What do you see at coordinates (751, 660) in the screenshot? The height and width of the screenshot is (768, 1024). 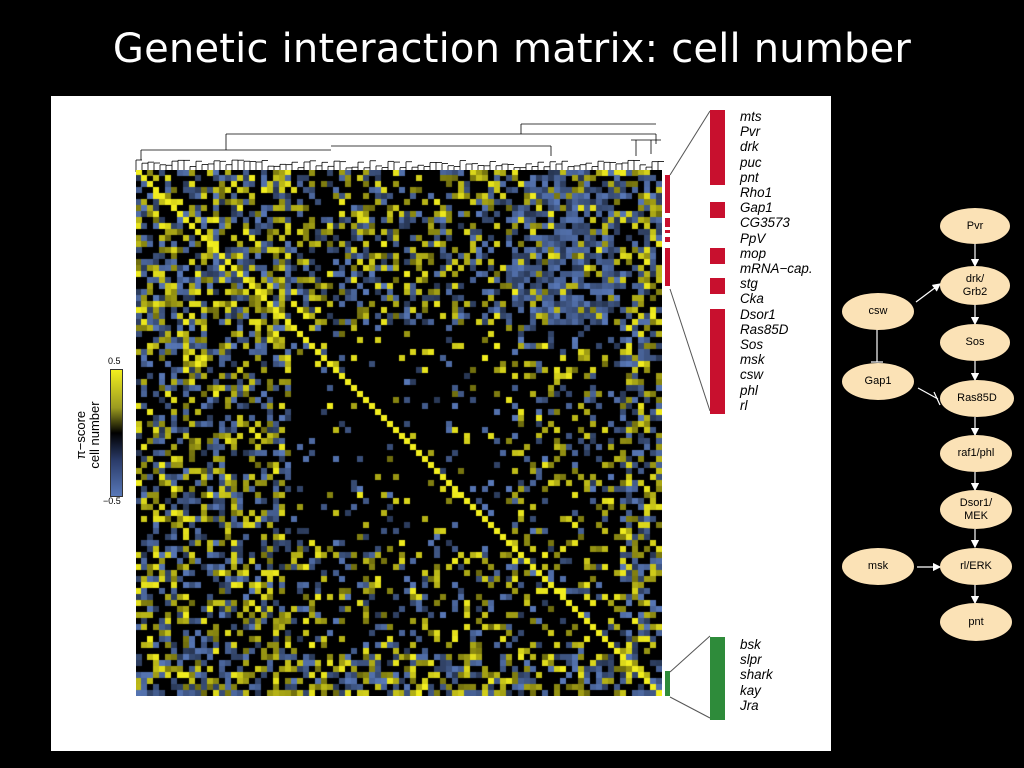 I see `gene-label: slpr` at bounding box center [751, 660].